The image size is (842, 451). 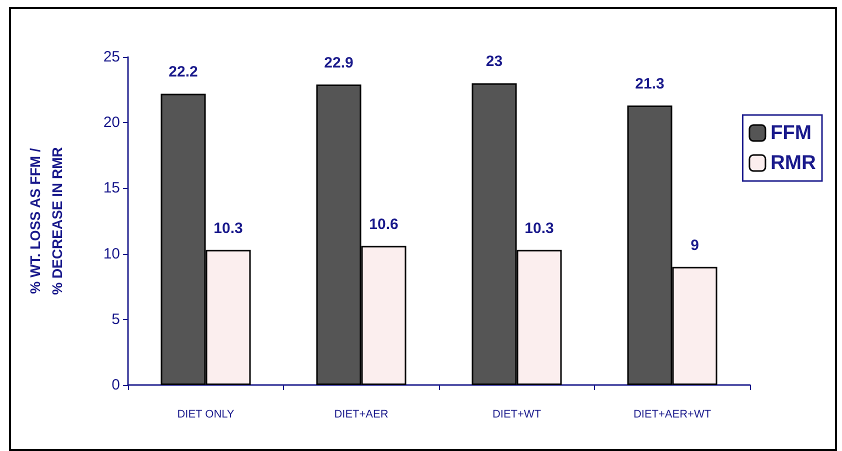 I want to click on y-axis-title: % WT. LOSS AS FFM / % DECREASE IN RMR, so click(x=46, y=221).